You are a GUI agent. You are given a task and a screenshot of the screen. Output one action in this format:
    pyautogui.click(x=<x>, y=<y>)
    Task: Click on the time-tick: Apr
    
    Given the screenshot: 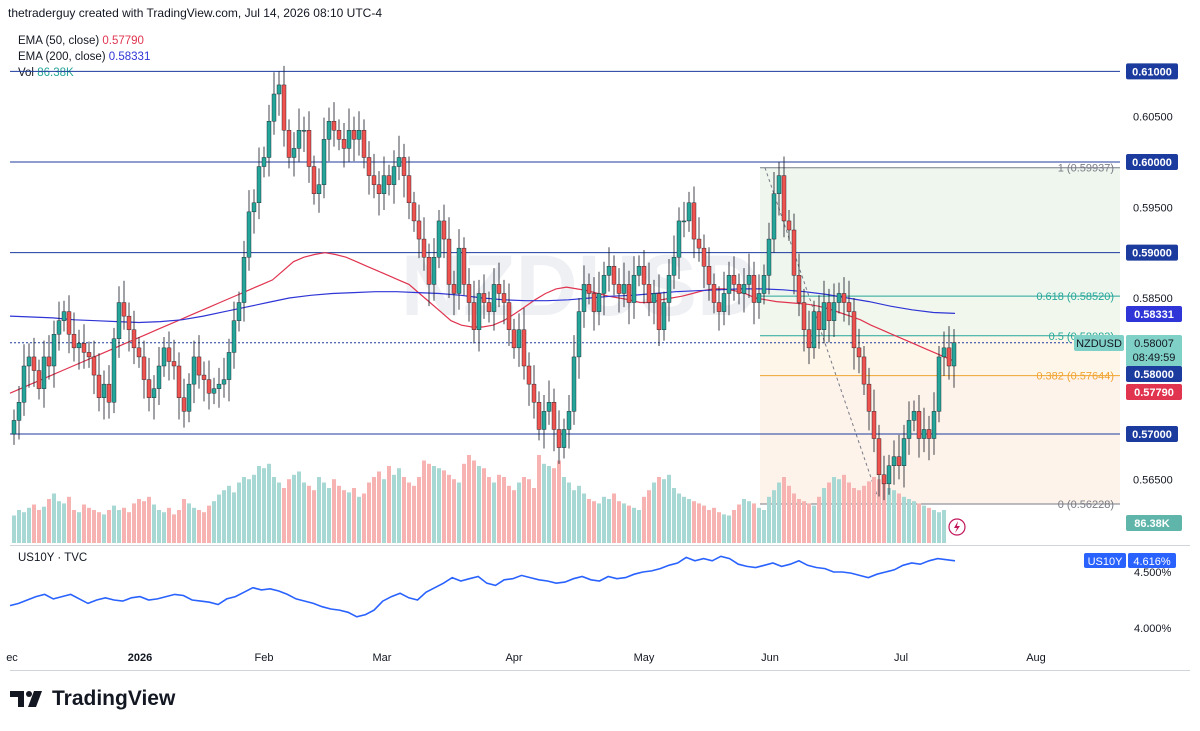 What is the action you would take?
    pyautogui.click(x=513, y=658)
    